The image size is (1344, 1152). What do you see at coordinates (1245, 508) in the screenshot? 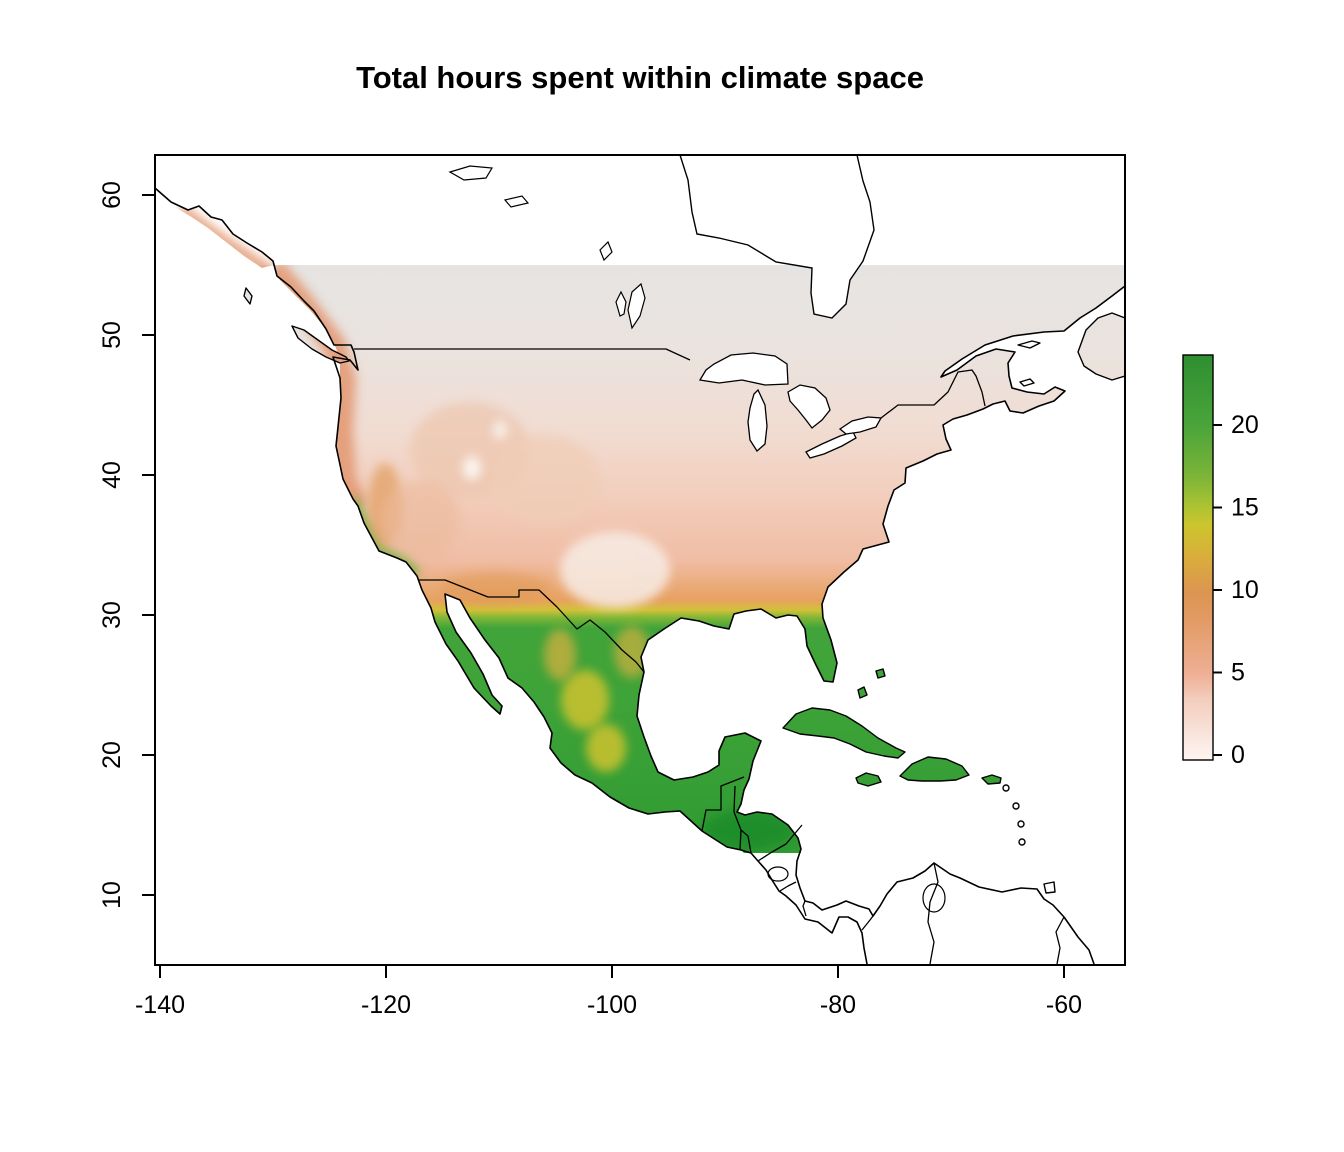
I see `colorbar-tick-label: 15` at bounding box center [1245, 508].